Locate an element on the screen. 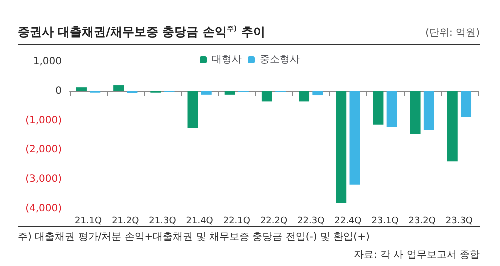  x-tick-label: 21.2Q is located at coordinates (126, 221).